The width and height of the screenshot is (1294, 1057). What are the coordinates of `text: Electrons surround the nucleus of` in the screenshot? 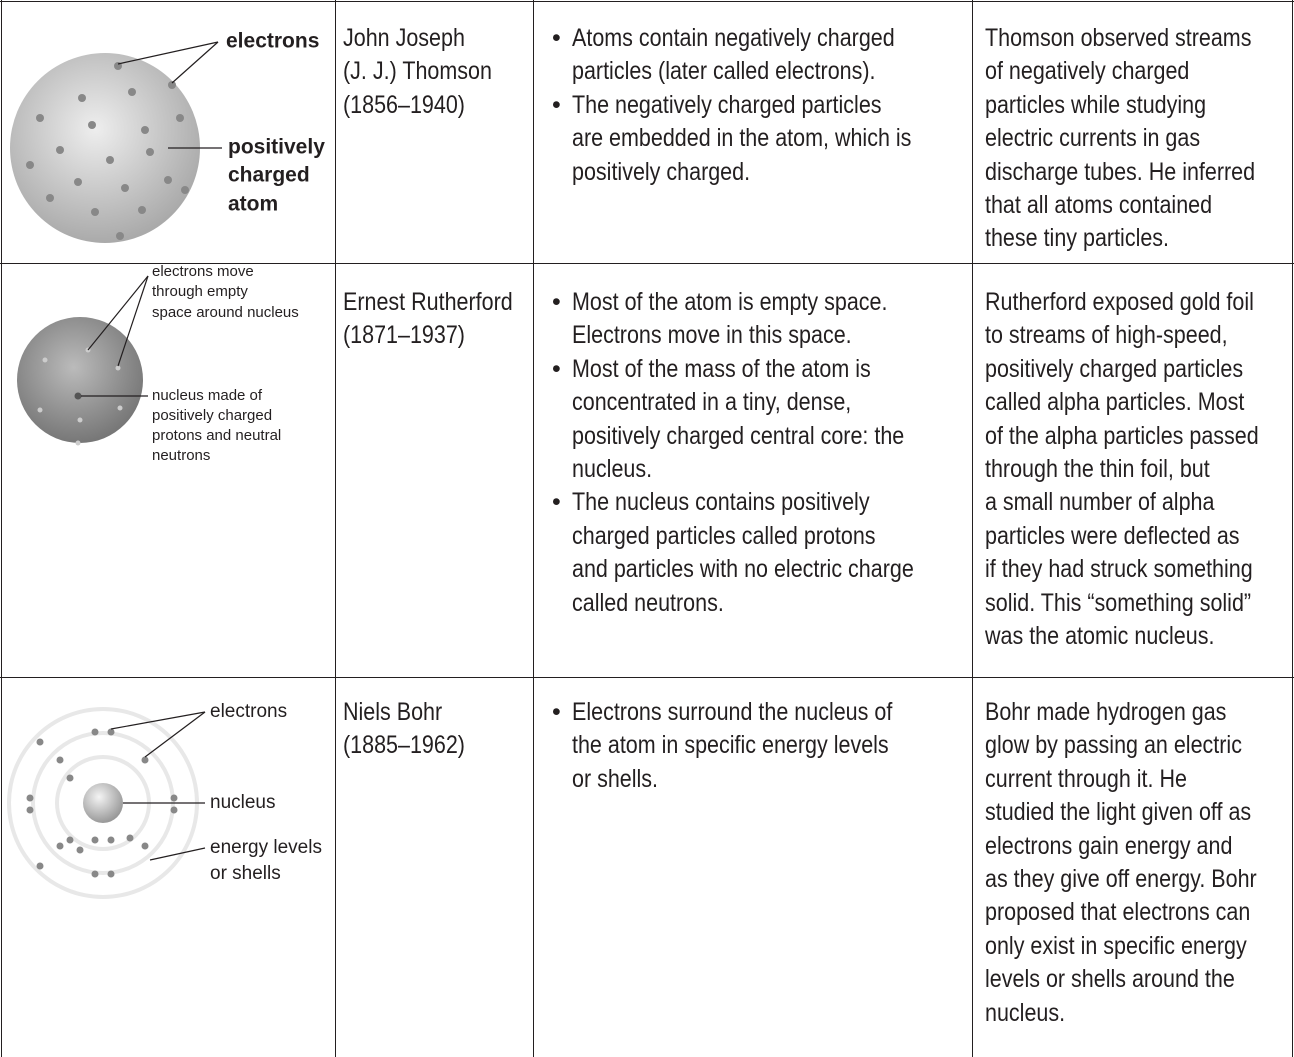 It's located at (732, 712).